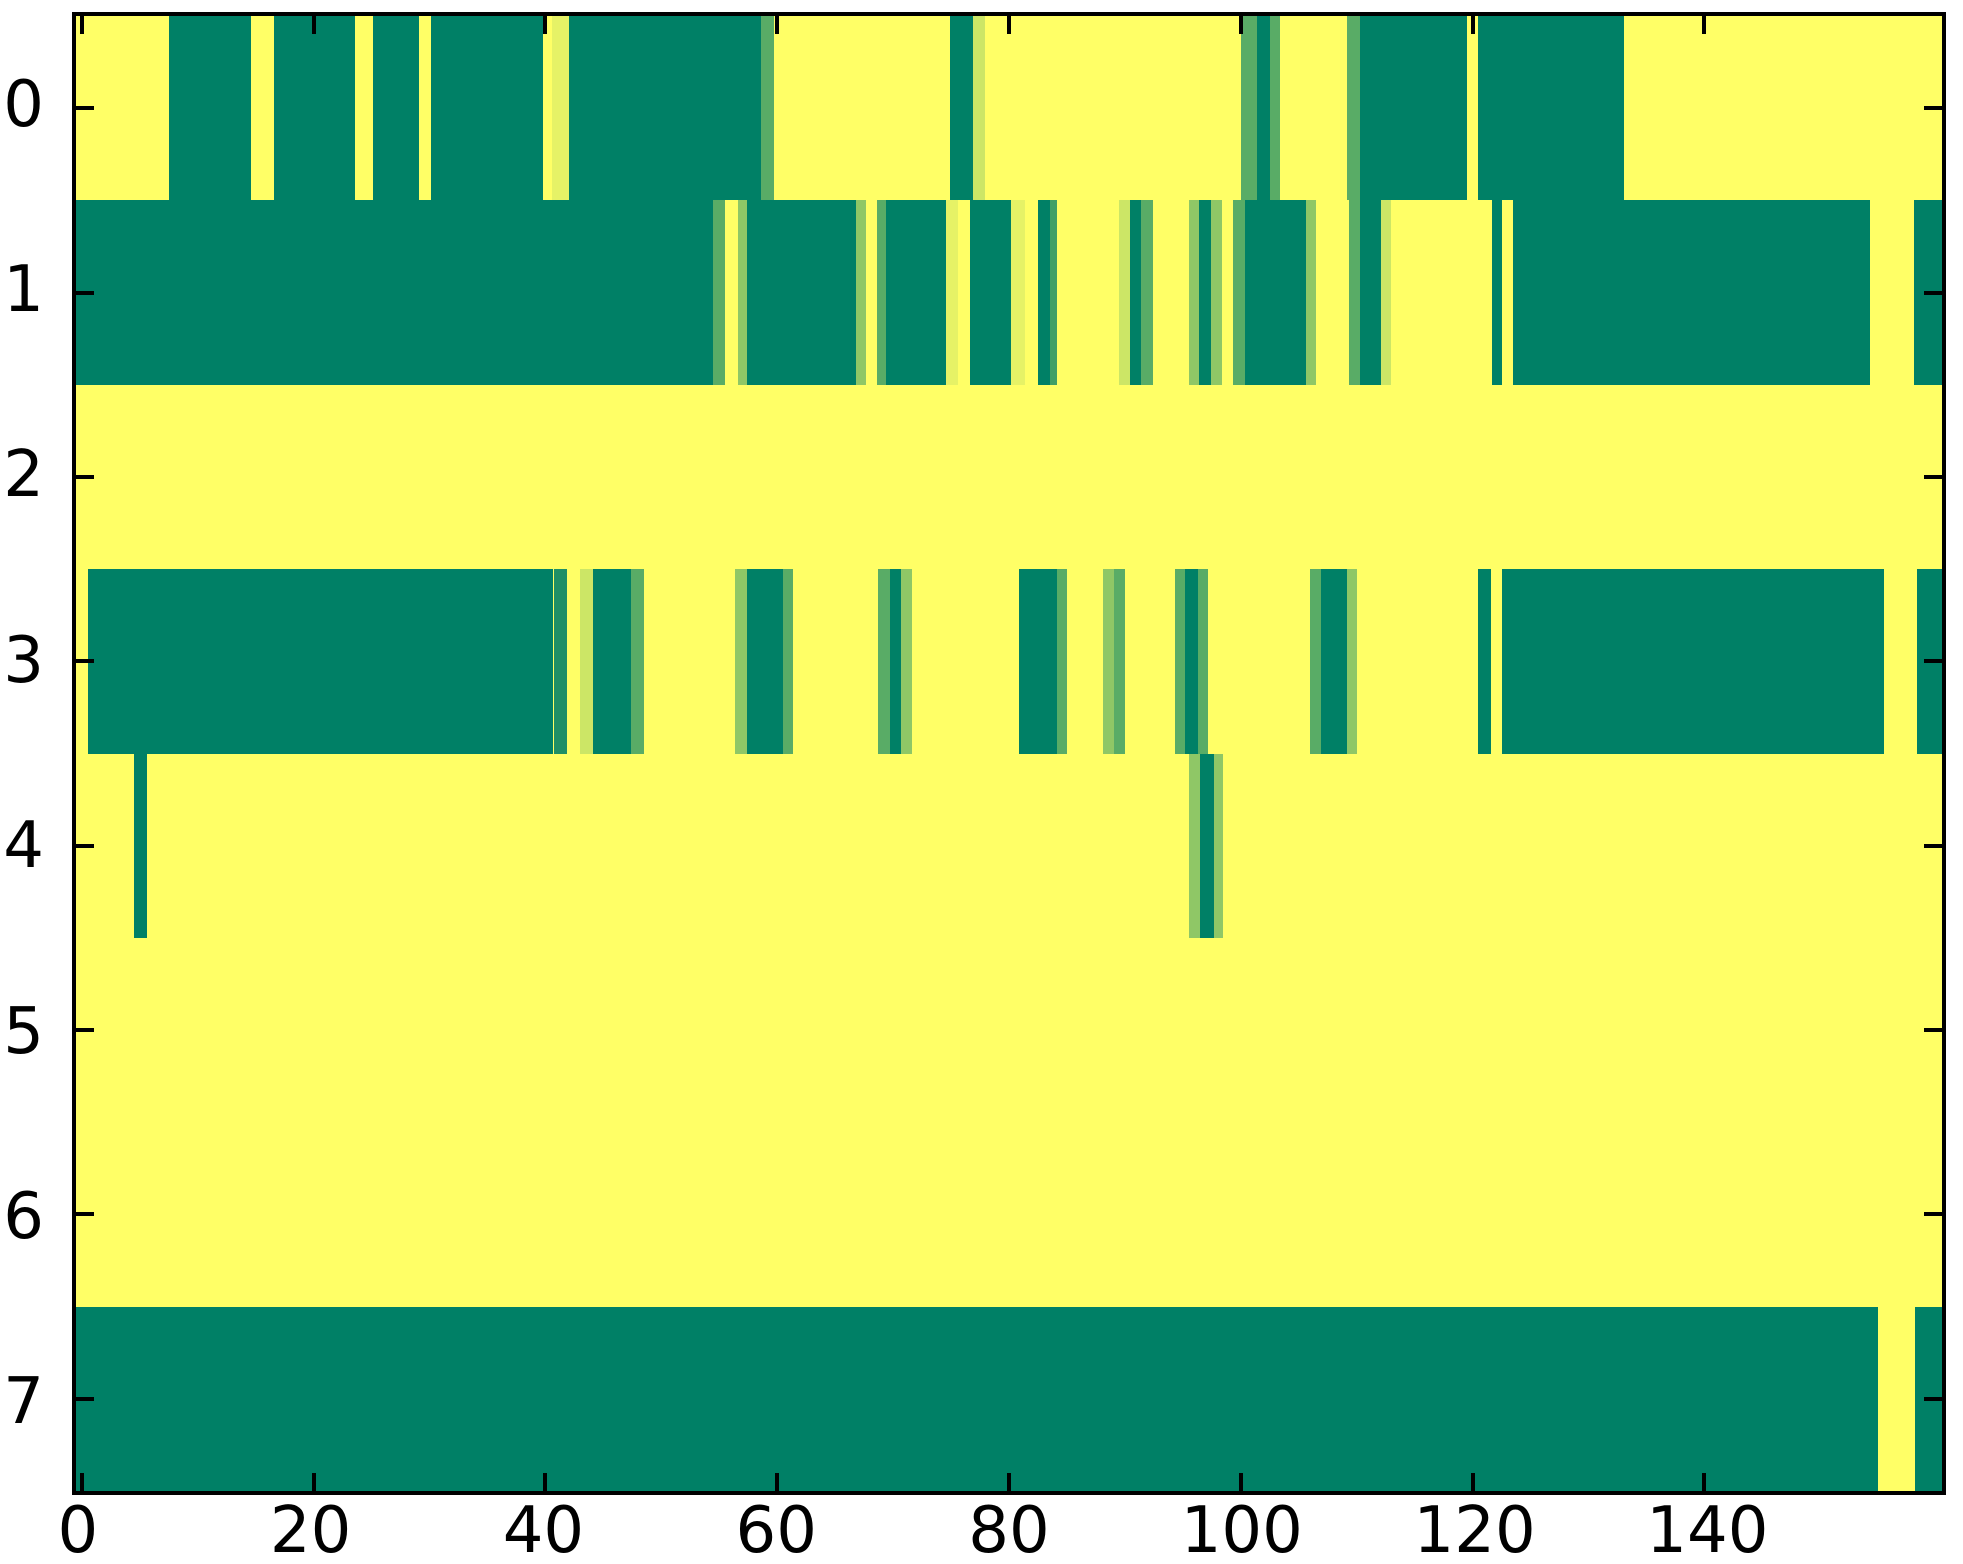 The width and height of the screenshot is (1963, 1564). I want to click on y-tick-label: 5, so click(23, 1031).